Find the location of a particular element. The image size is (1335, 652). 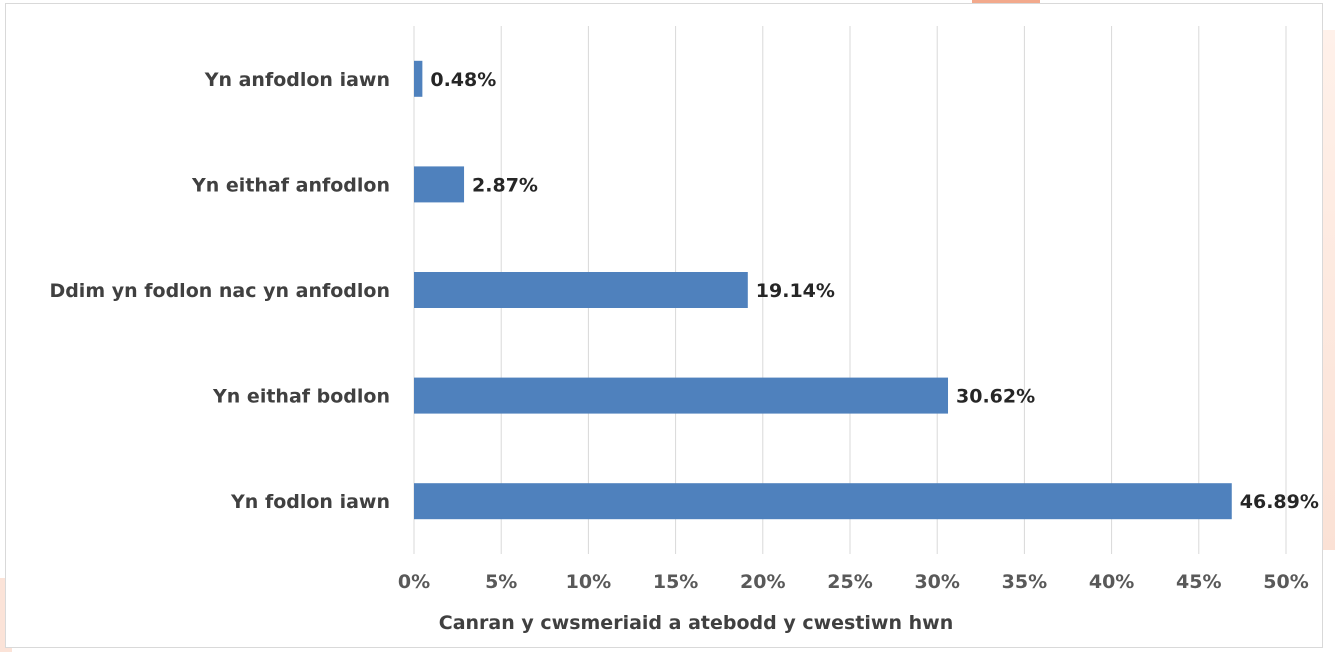

data-label: 30.62% is located at coordinates (995, 397).